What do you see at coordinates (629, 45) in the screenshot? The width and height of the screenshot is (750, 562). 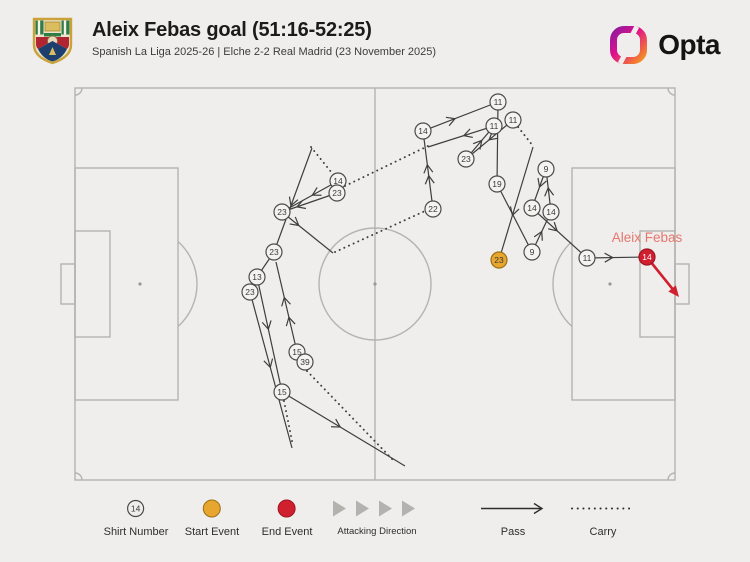 I see `opta-logo-icon` at bounding box center [629, 45].